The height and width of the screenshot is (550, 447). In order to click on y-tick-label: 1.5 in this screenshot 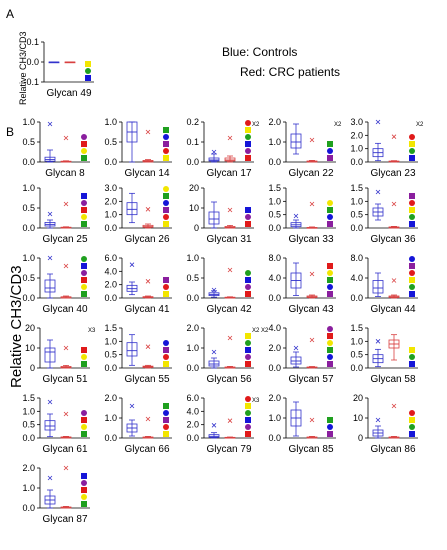, I will do `click(356, 328)`.